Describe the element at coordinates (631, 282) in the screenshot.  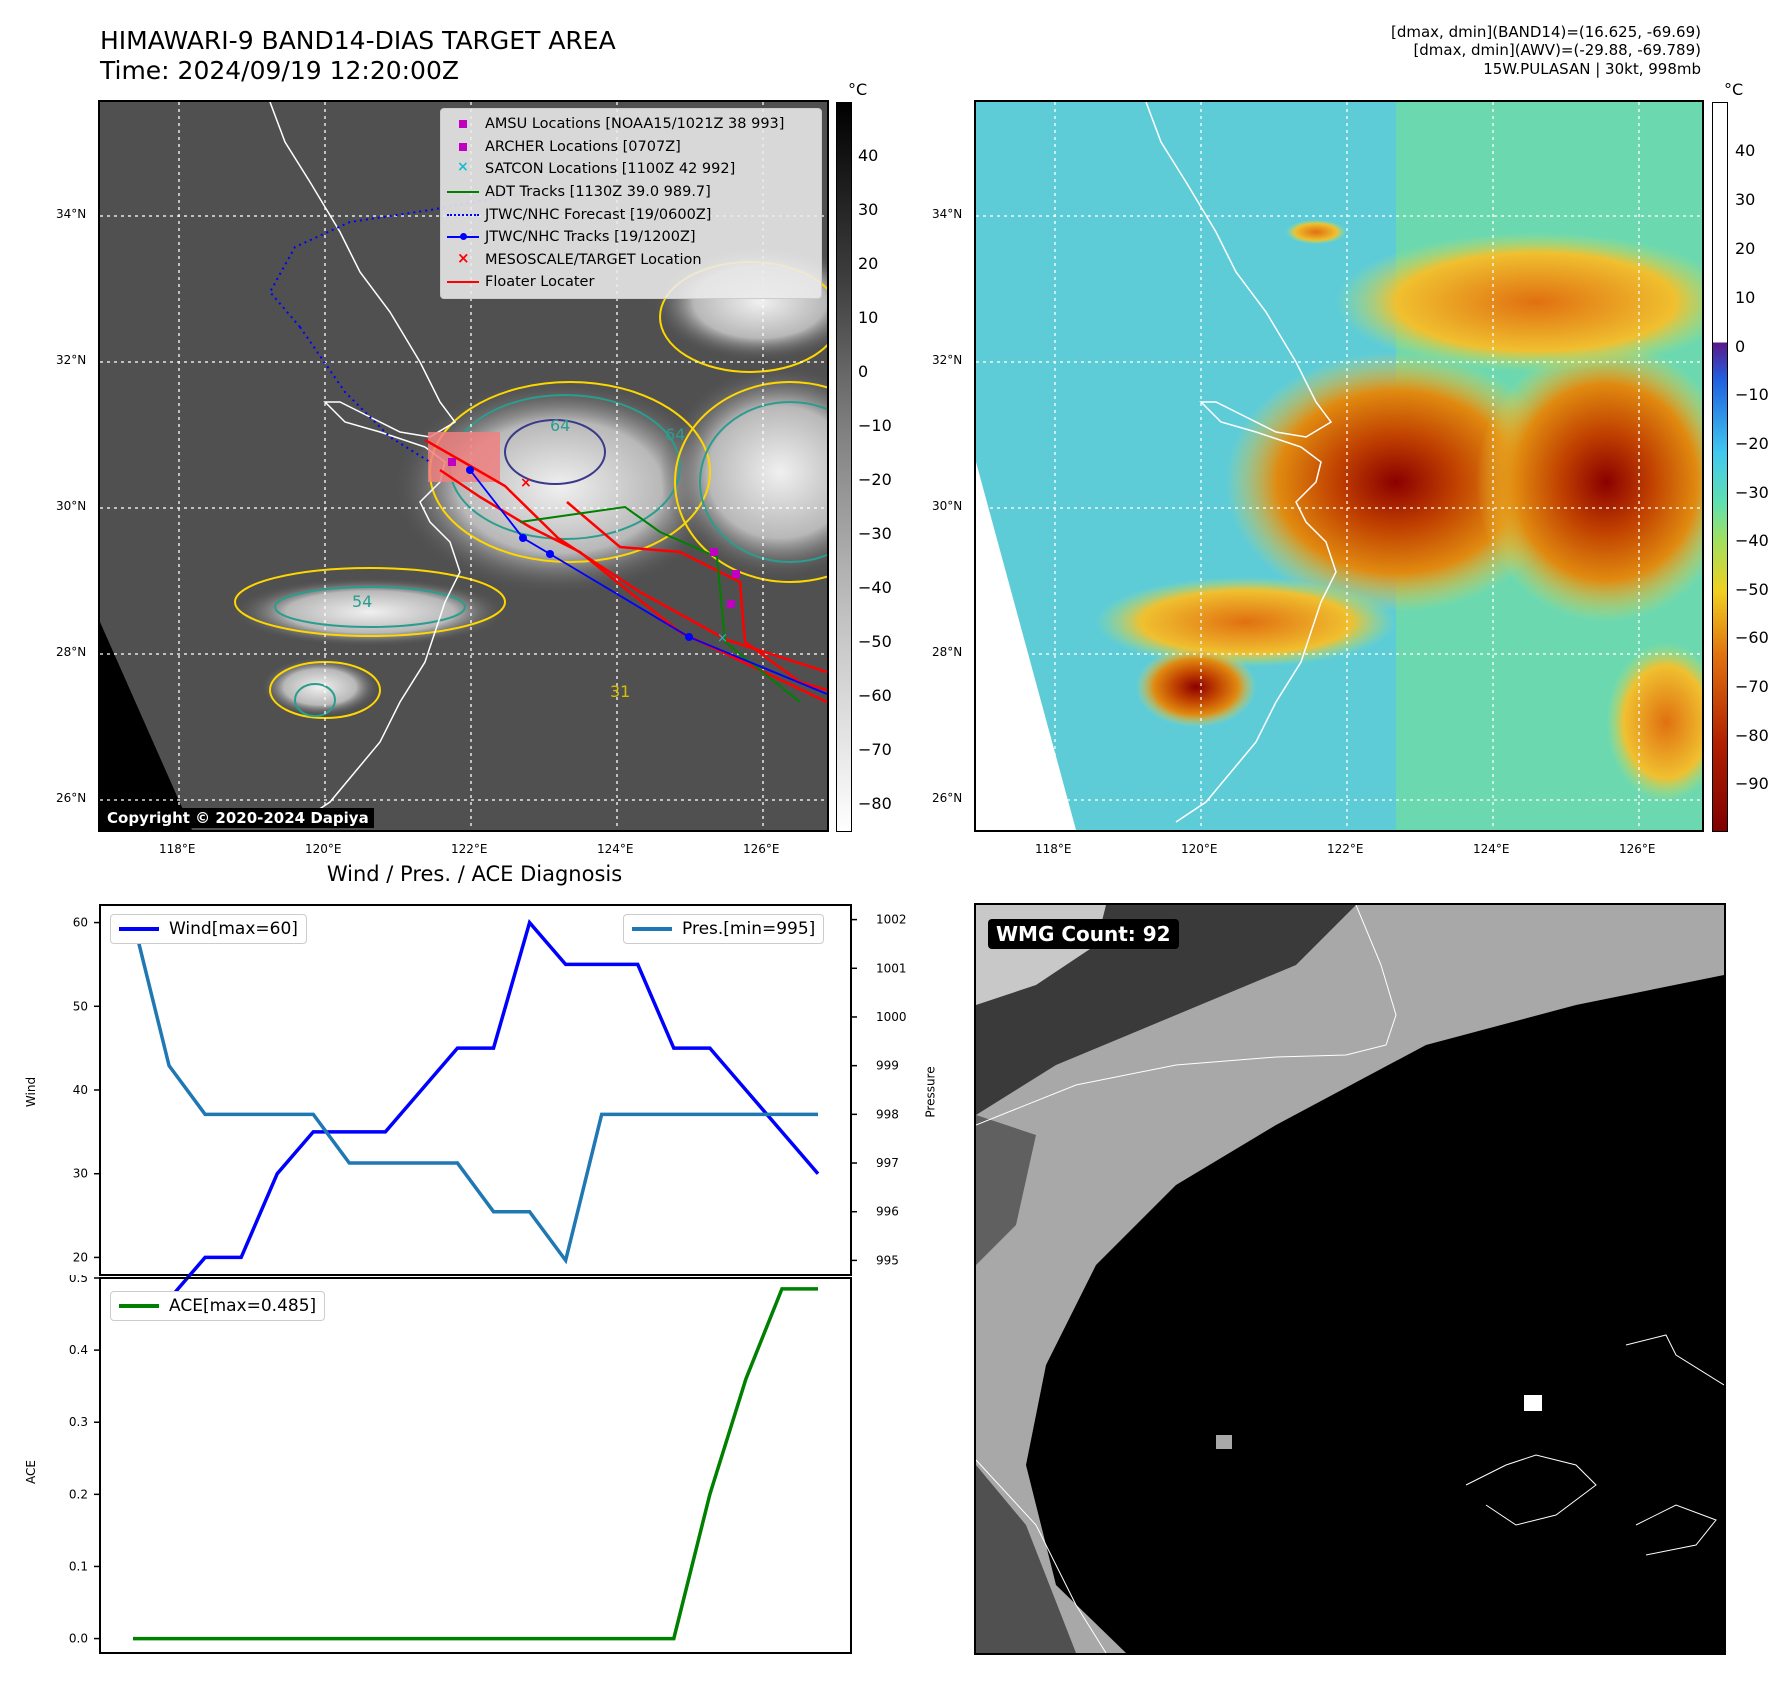
I see `legend-floater: Floater Locater` at that location.